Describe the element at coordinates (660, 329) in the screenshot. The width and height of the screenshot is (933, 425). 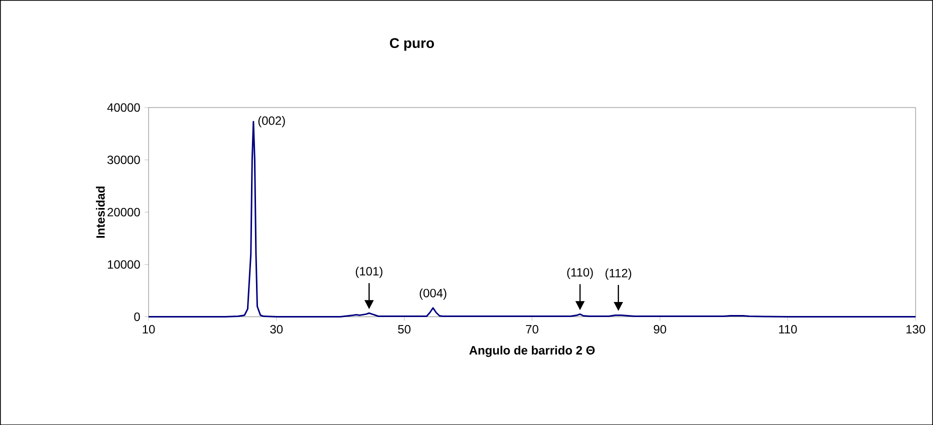
I see `x-tick-label: 90` at that location.